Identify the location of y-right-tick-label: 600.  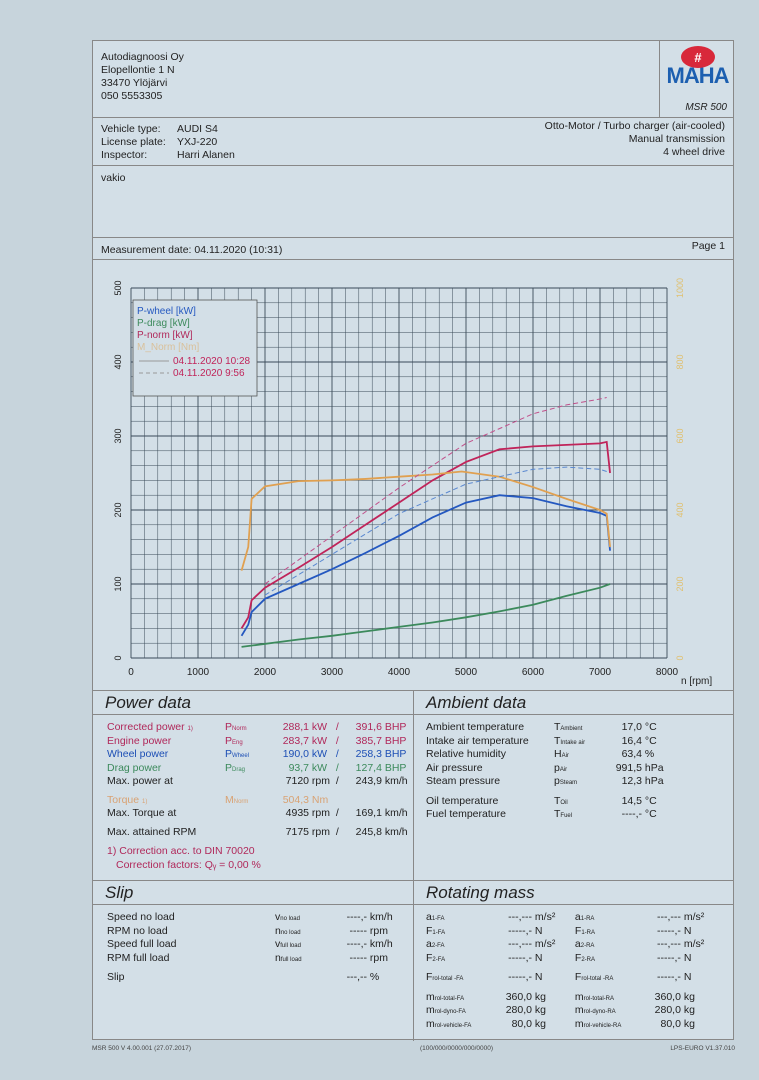
(680, 435).